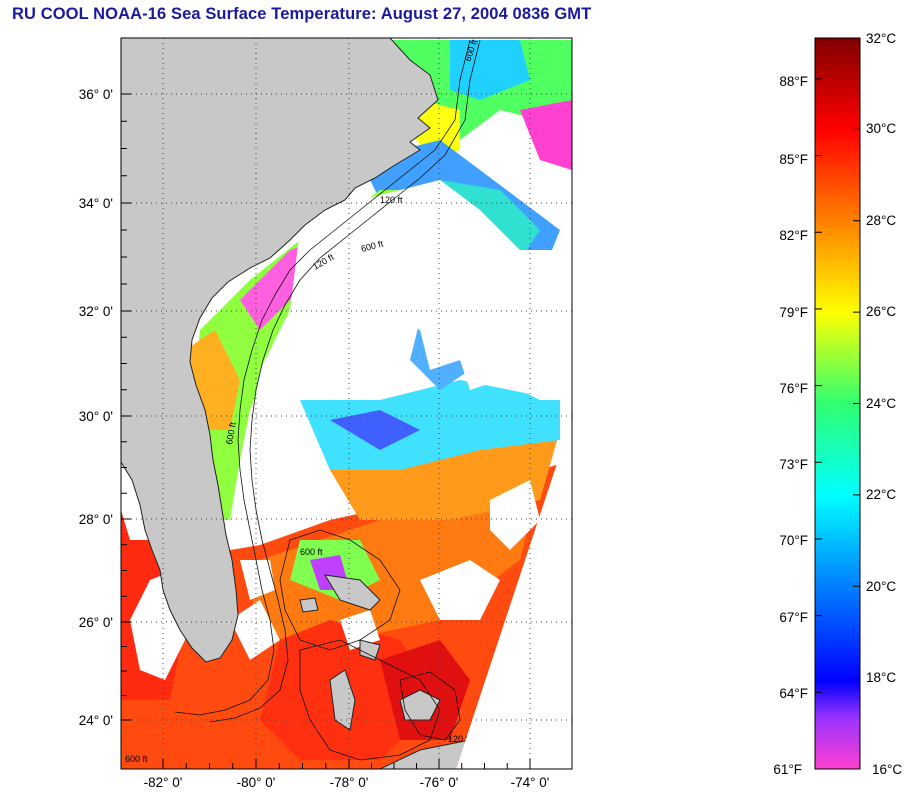  What do you see at coordinates (96, 311) in the screenshot?
I see `lat-label: 32° 0'` at bounding box center [96, 311].